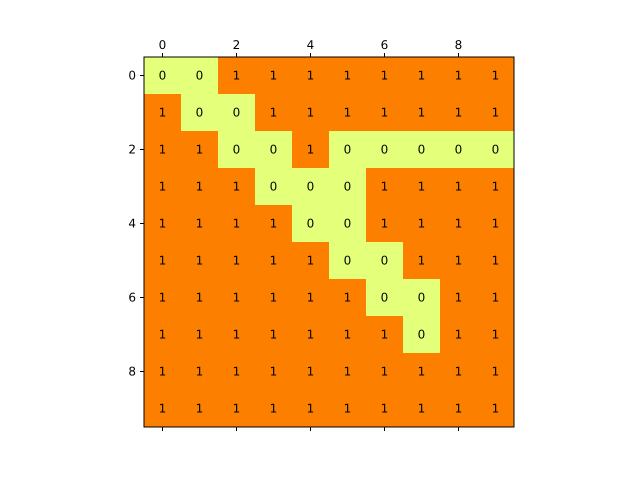  I want to click on y-tick-label: 8, so click(132, 371).